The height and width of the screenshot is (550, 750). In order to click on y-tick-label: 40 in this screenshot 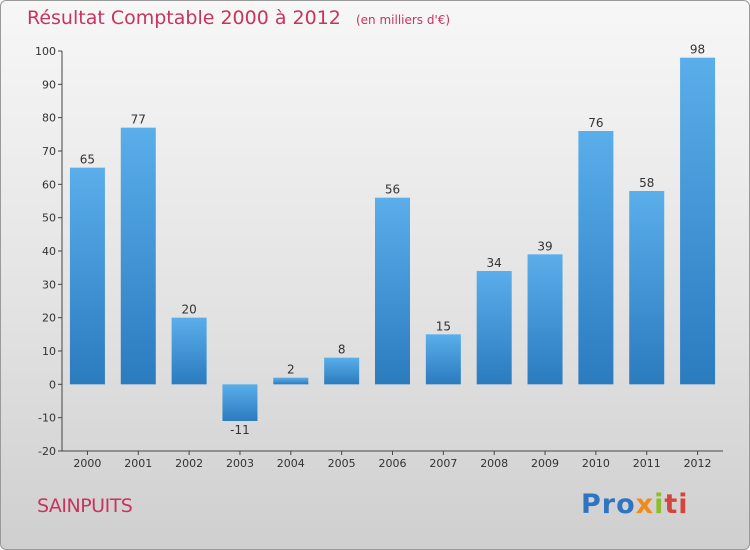, I will do `click(49, 251)`.